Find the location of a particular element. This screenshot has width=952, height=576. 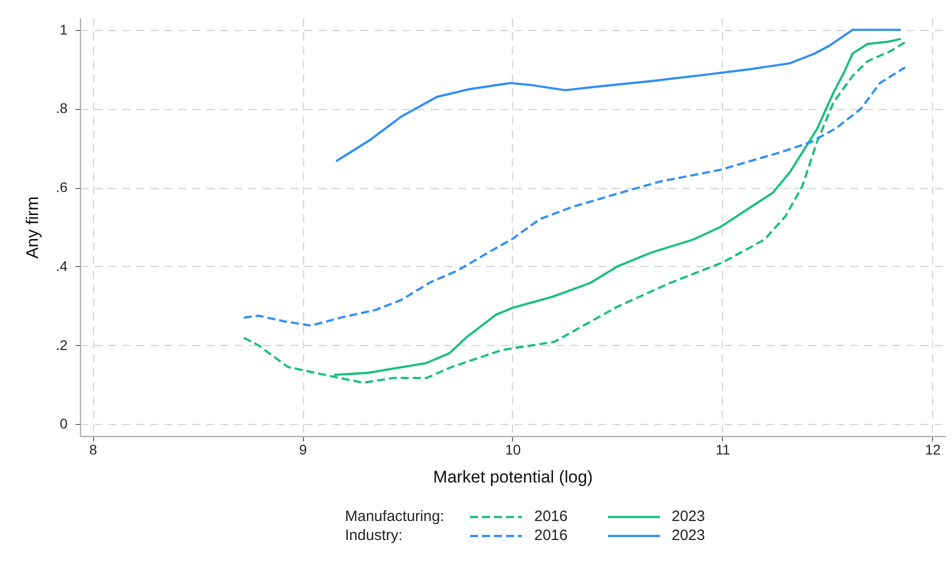

x-axis-title: Market potential (log) is located at coordinates (513, 477).